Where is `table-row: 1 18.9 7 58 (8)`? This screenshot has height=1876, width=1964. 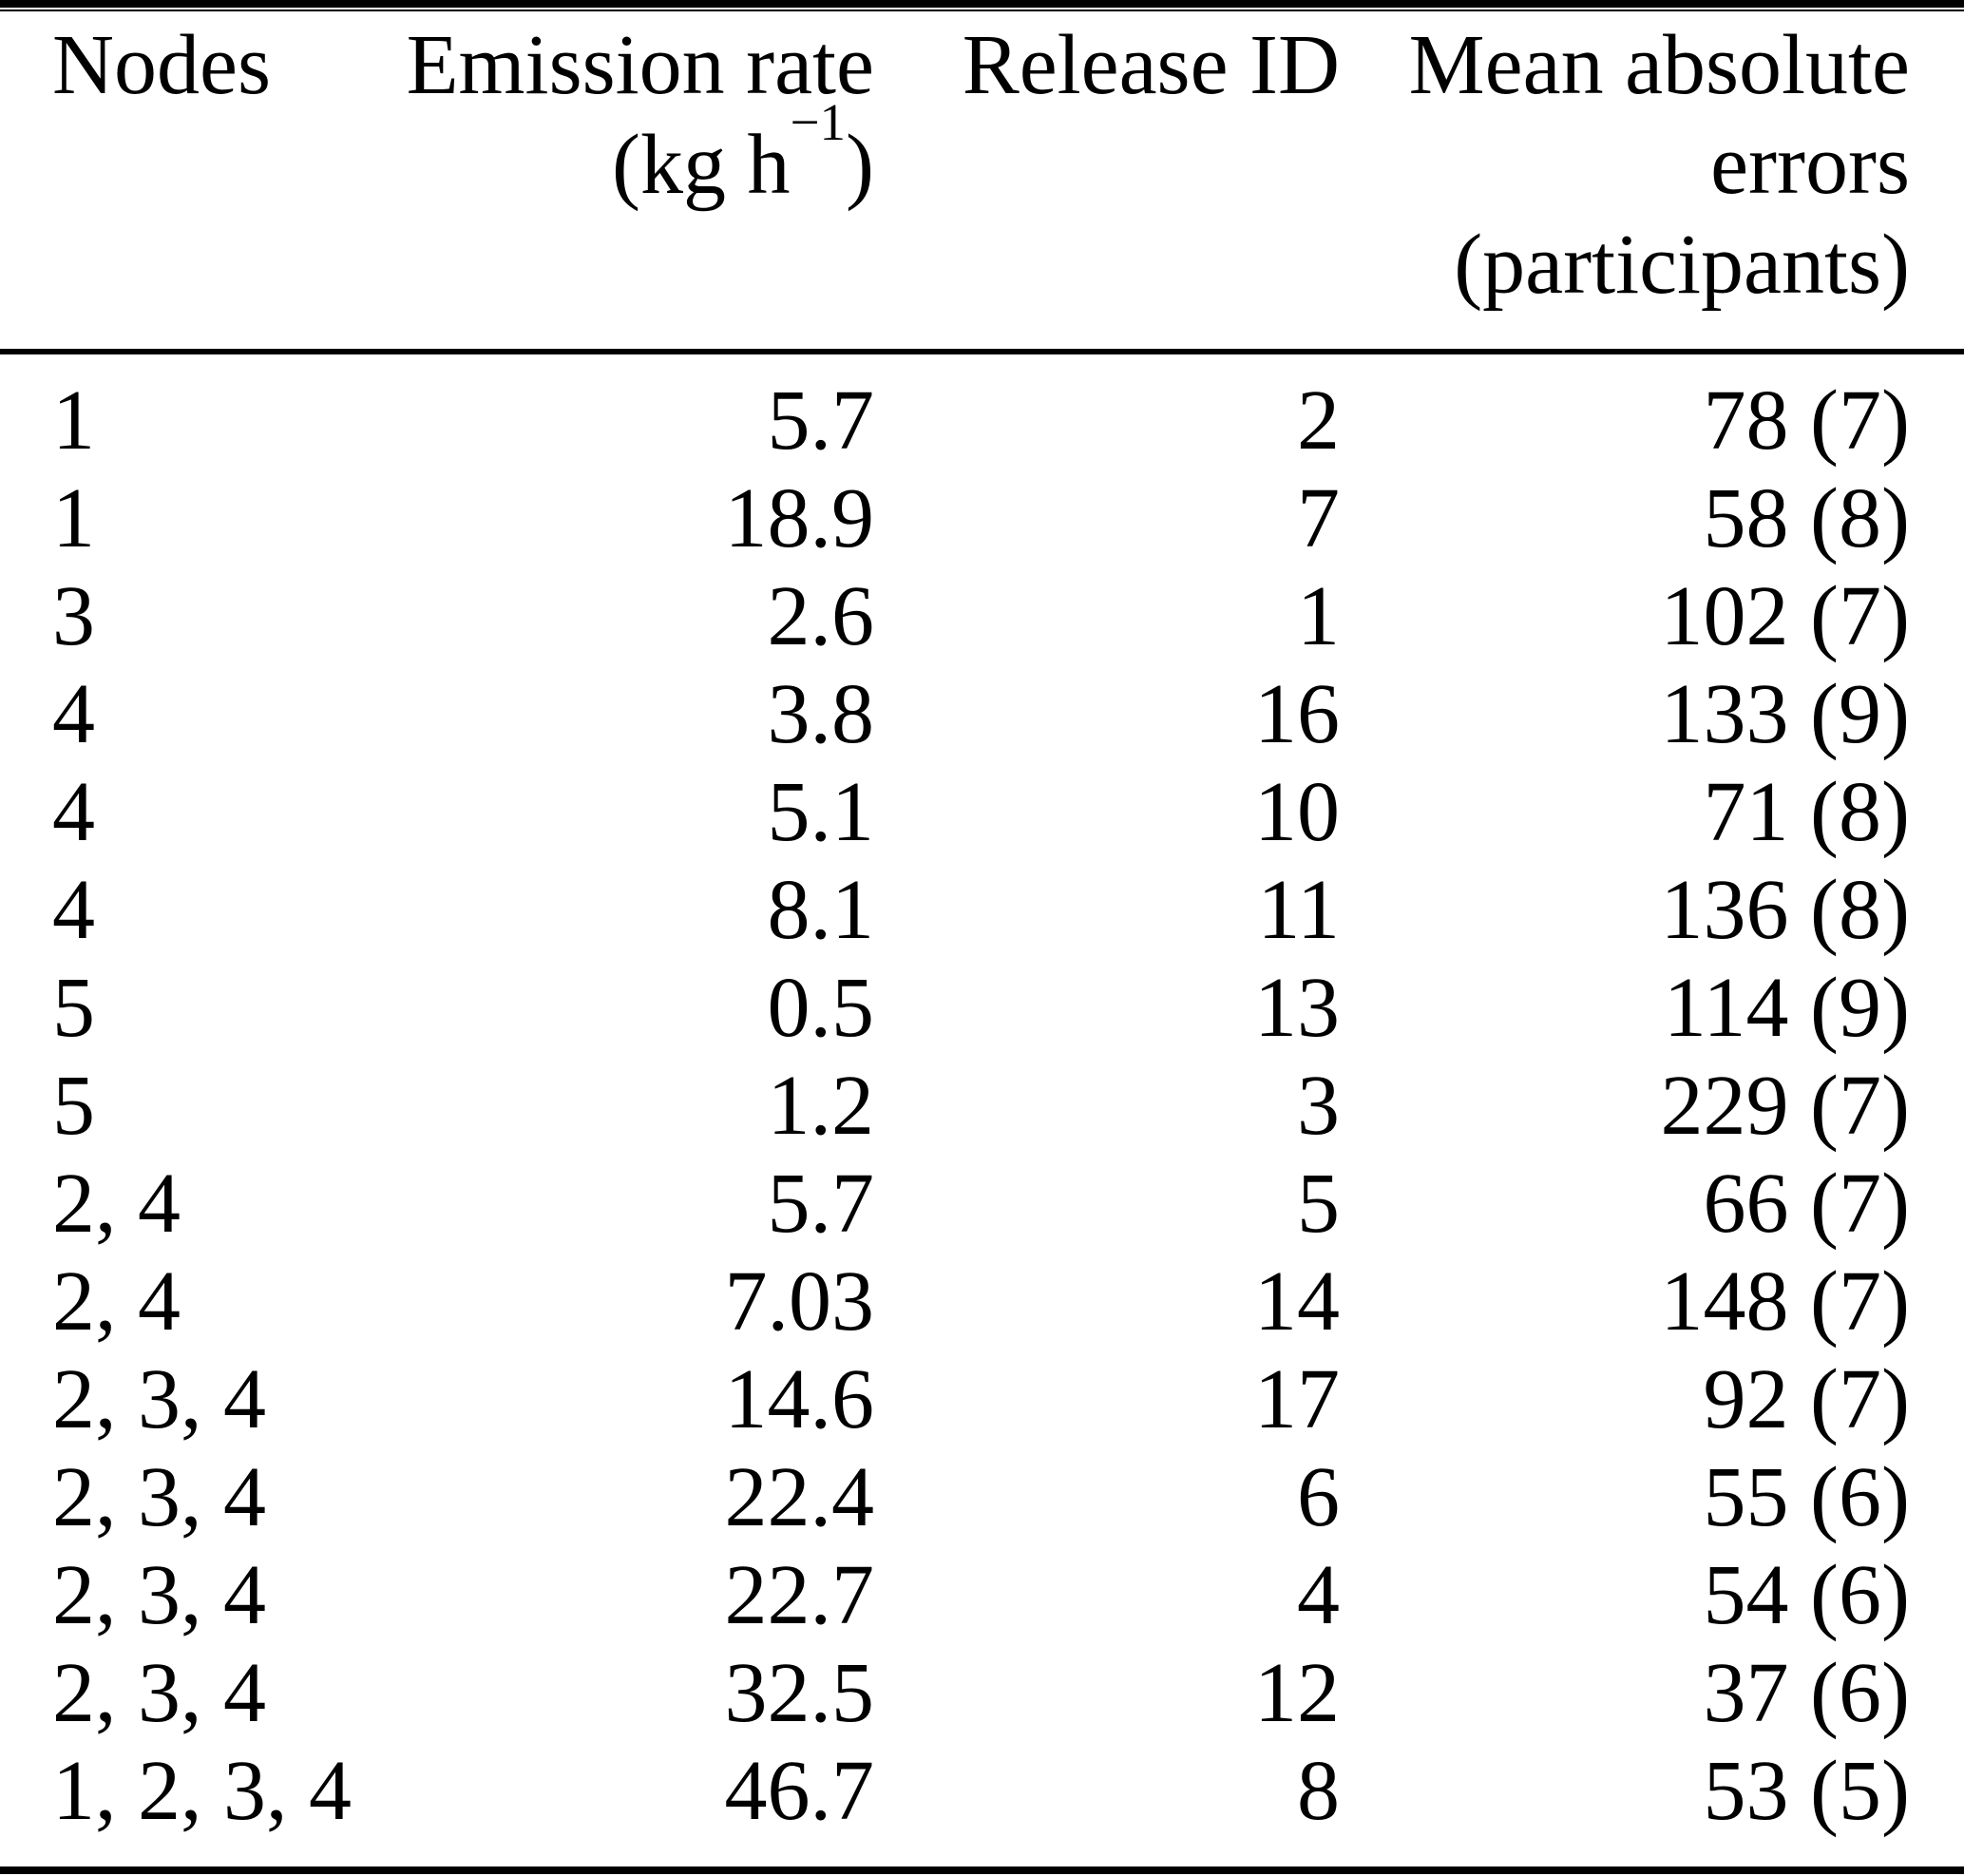
table-row: 1 18.9 7 58 (8) is located at coordinates (982, 518).